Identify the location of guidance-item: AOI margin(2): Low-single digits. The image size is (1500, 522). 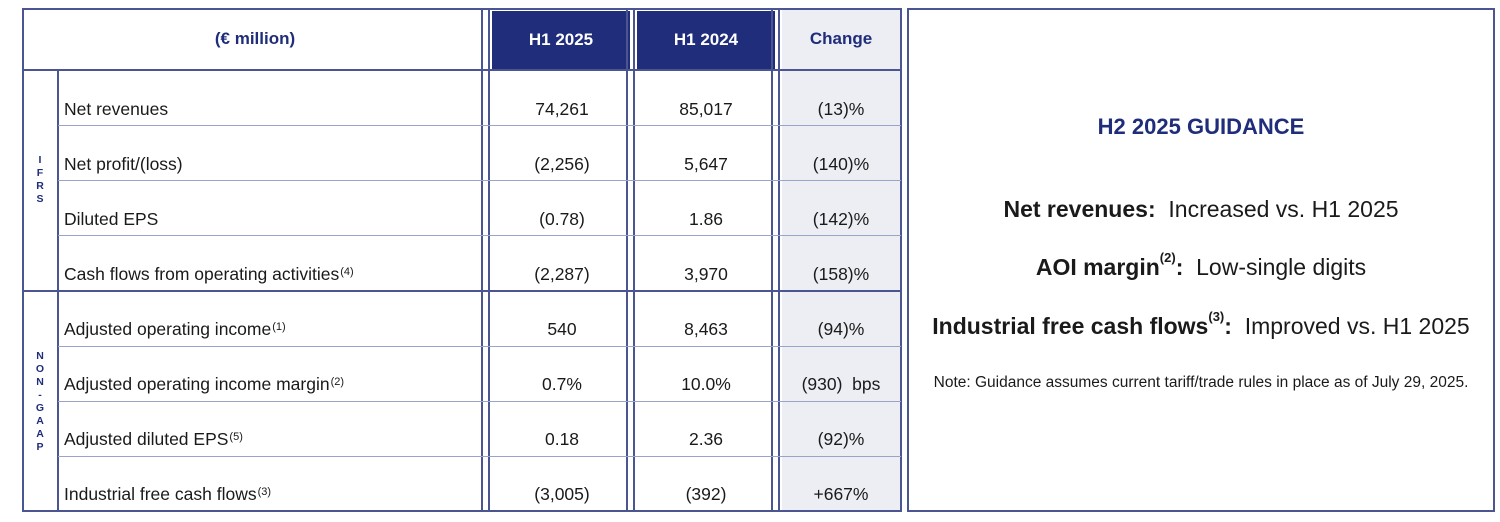
(1201, 265).